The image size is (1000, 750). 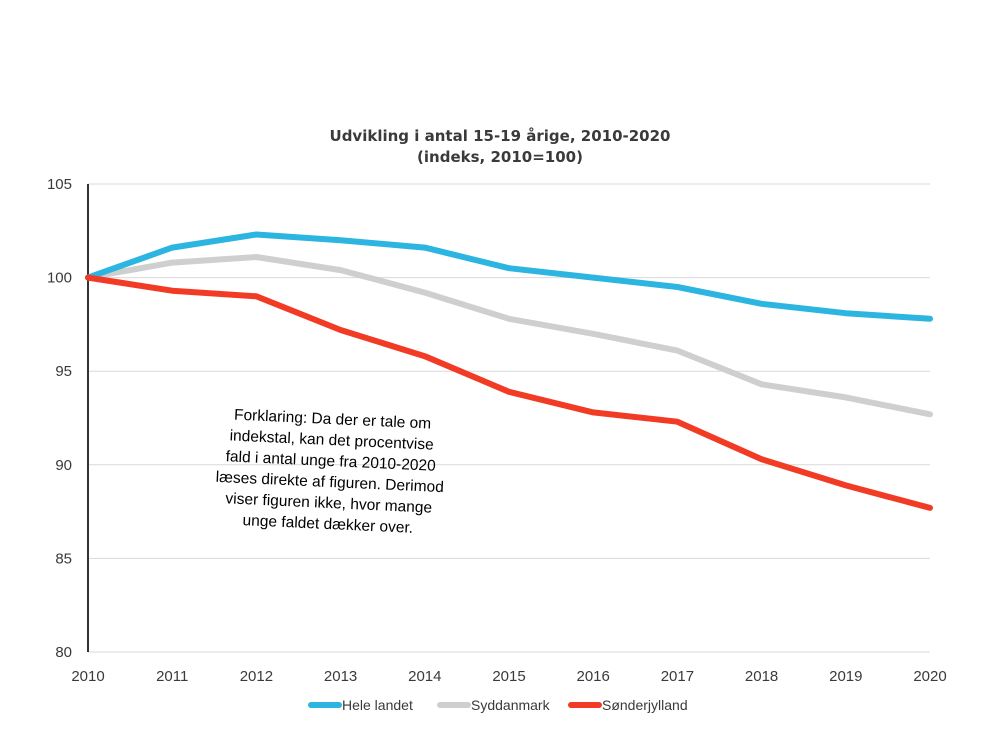 I want to click on annotation-line: unge faldet dækker over., so click(x=327, y=524).